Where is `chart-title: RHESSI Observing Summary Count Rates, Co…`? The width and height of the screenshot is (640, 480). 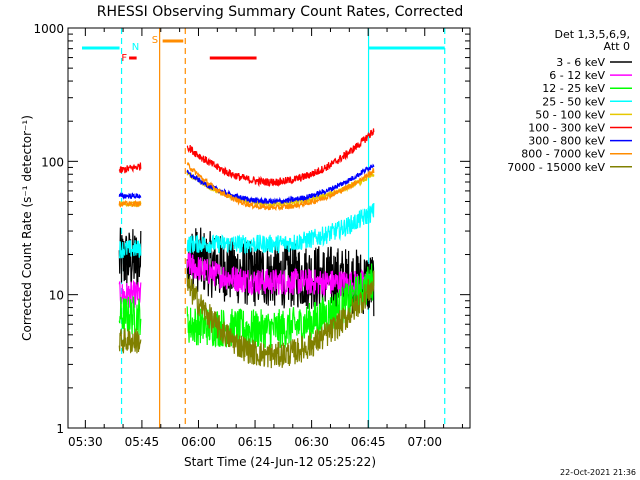
chart-title: RHESSI Observing Summary Count Rates, Co… is located at coordinates (280, 12).